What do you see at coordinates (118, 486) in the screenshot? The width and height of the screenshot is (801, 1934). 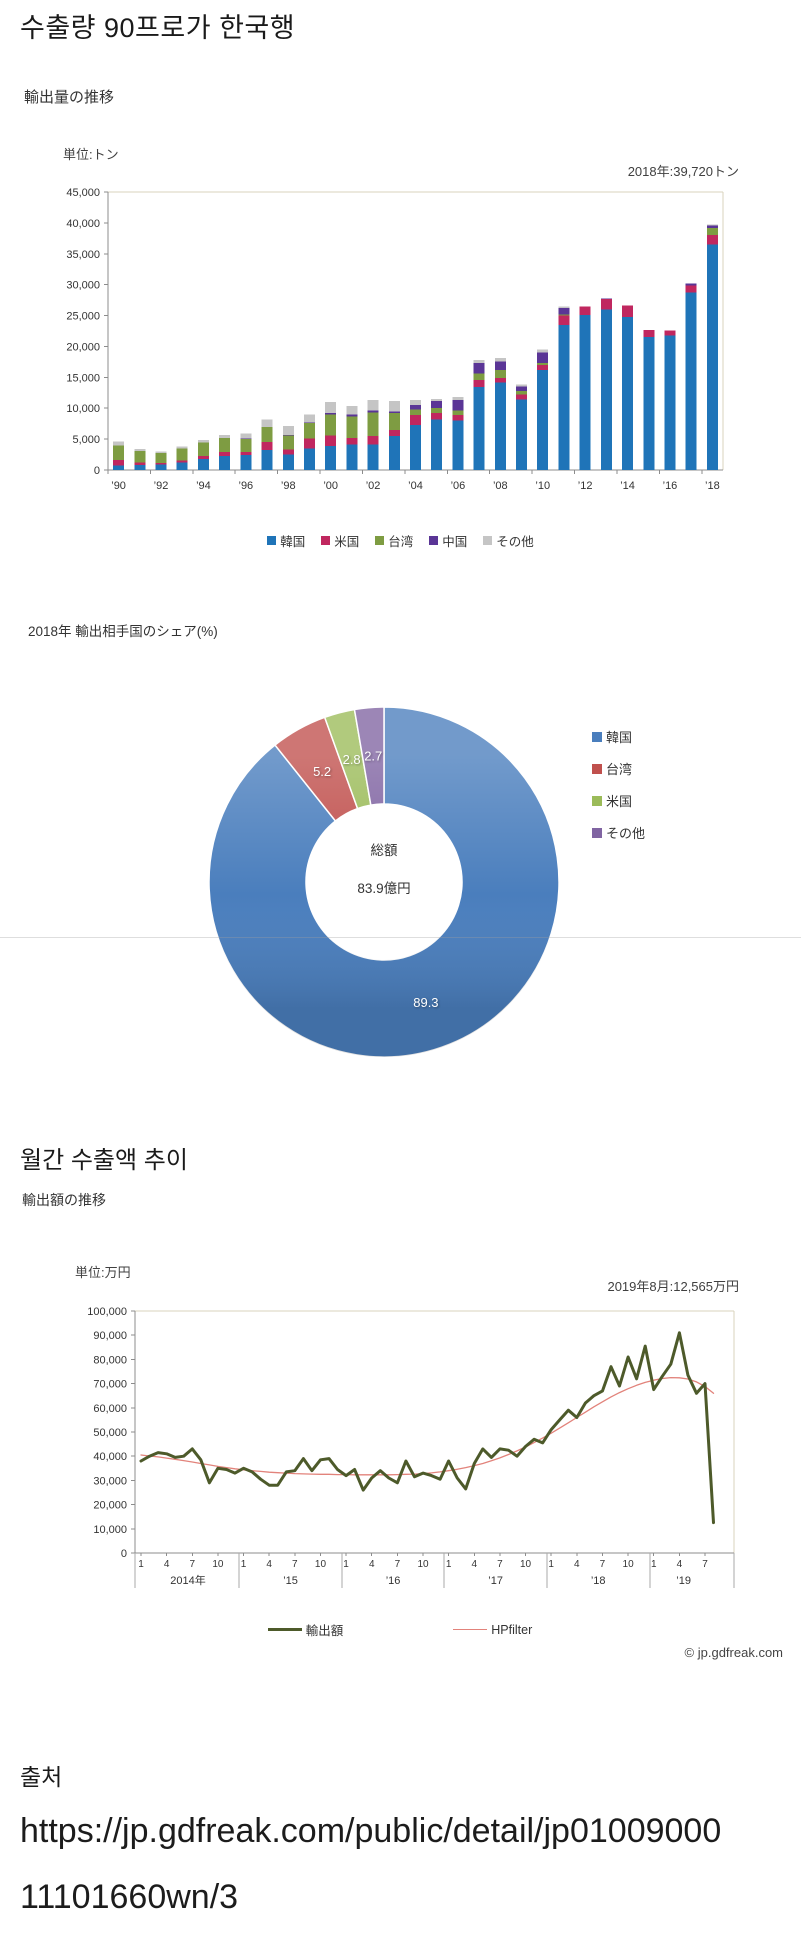 I see `x-tick-label: ’90` at bounding box center [118, 486].